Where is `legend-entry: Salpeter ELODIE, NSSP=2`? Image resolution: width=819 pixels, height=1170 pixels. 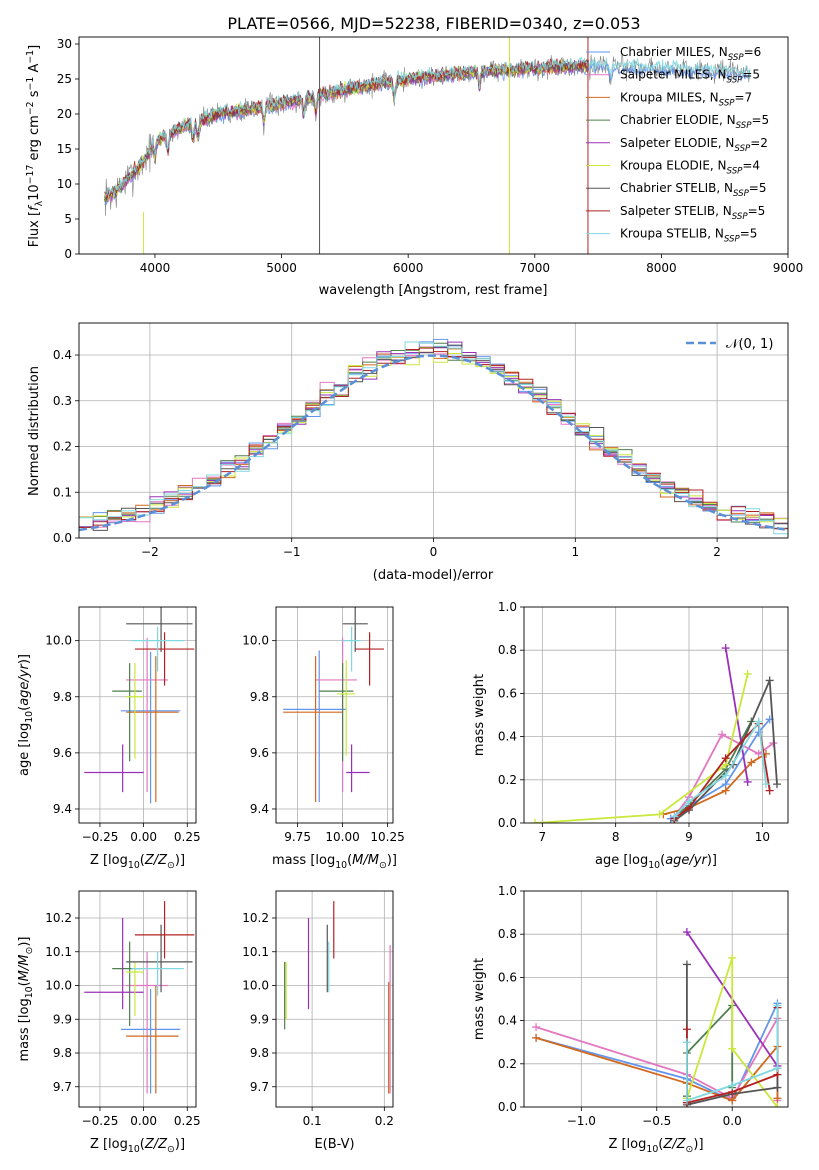 legend-entry: Salpeter ELODIE, NSSP=2 is located at coordinates (694, 145).